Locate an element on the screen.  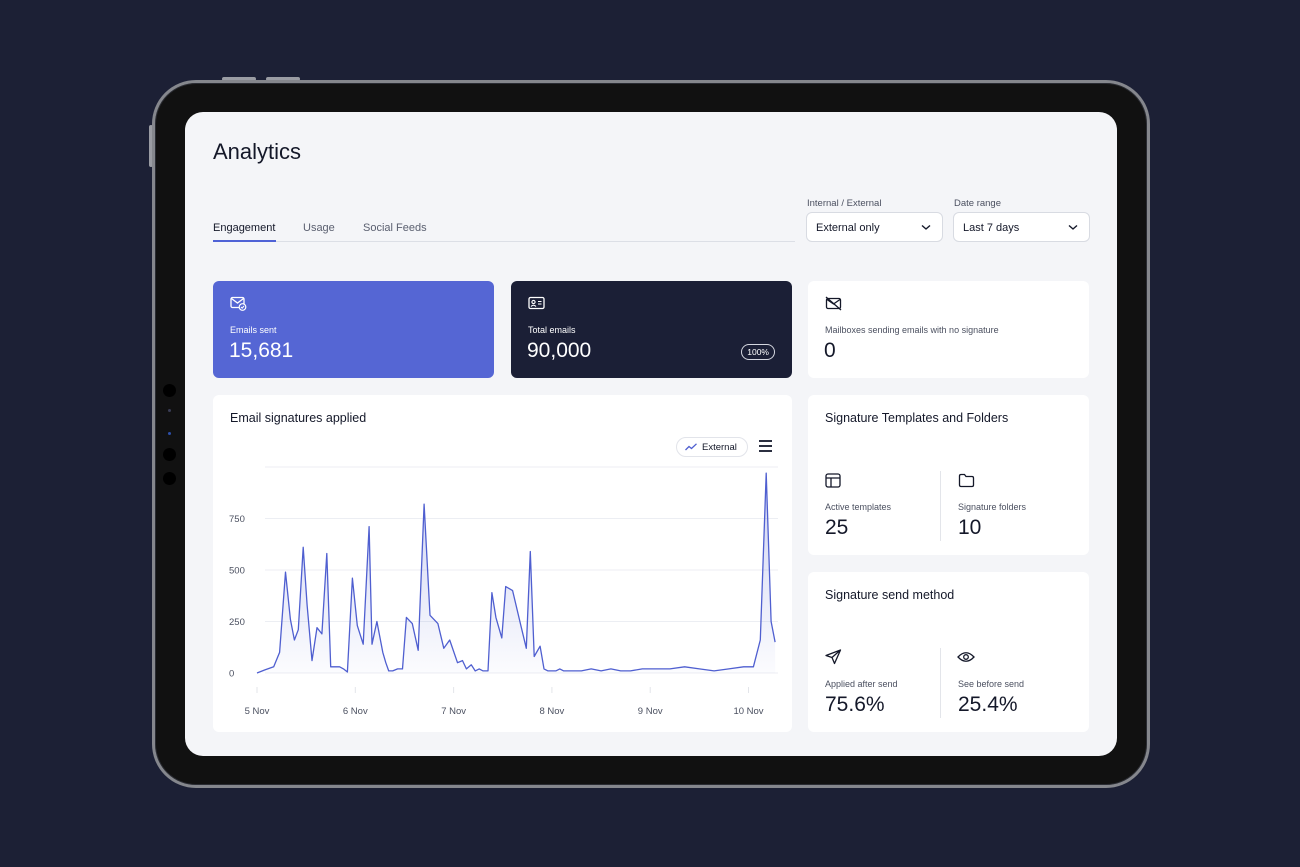
tab-usage: Usage is located at coordinates (319, 228).